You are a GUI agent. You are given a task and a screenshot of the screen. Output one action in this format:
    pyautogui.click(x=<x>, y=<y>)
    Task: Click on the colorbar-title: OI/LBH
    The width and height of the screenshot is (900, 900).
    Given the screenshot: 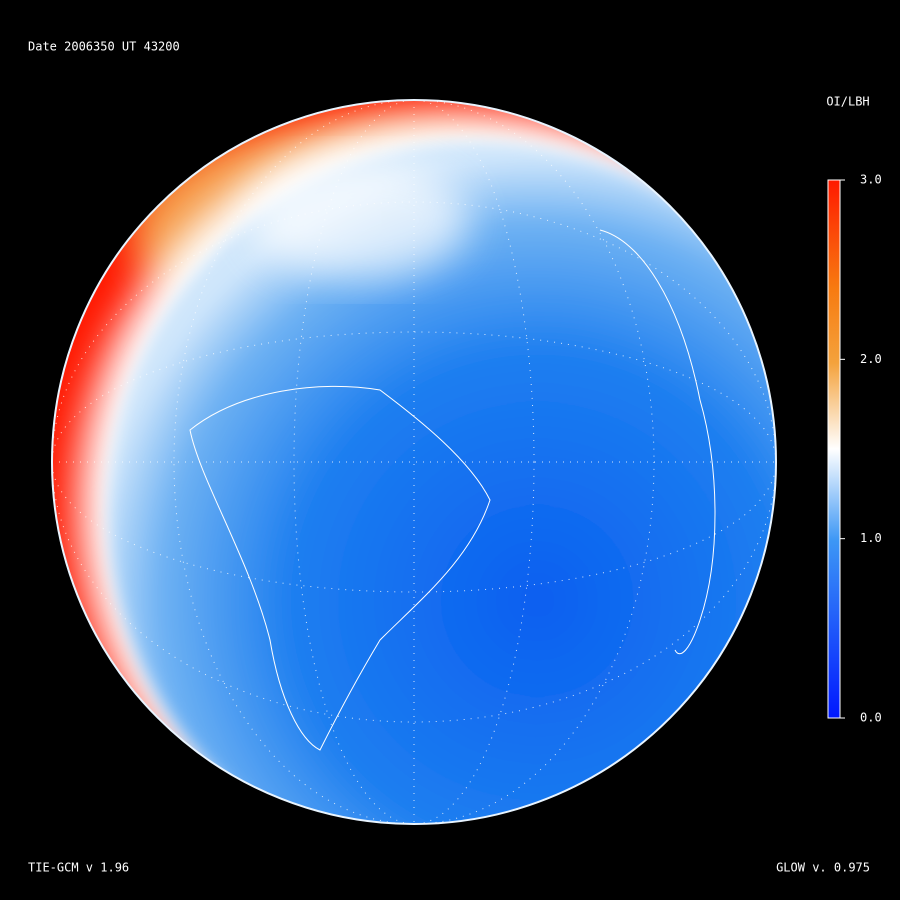 What is the action you would take?
    pyautogui.click(x=847, y=102)
    